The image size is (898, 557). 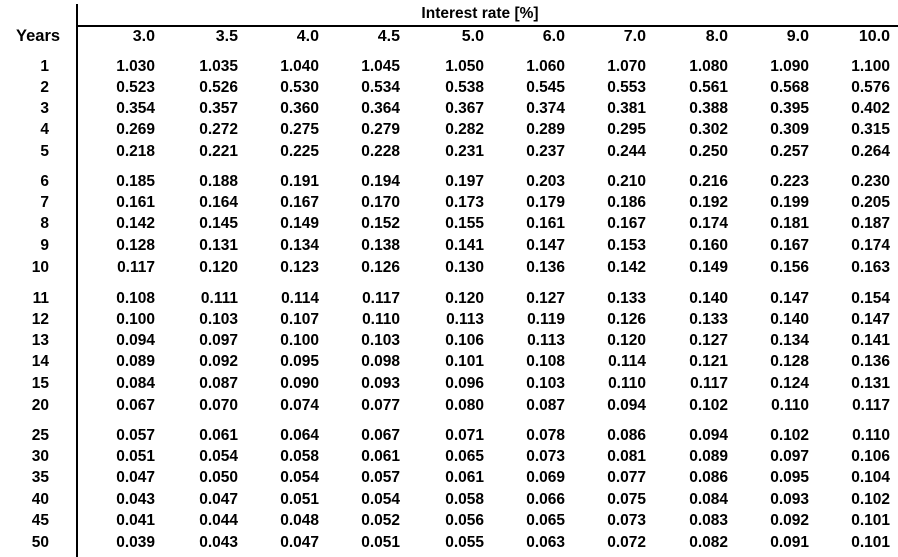 I want to click on year-cell: 15, so click(x=40, y=383).